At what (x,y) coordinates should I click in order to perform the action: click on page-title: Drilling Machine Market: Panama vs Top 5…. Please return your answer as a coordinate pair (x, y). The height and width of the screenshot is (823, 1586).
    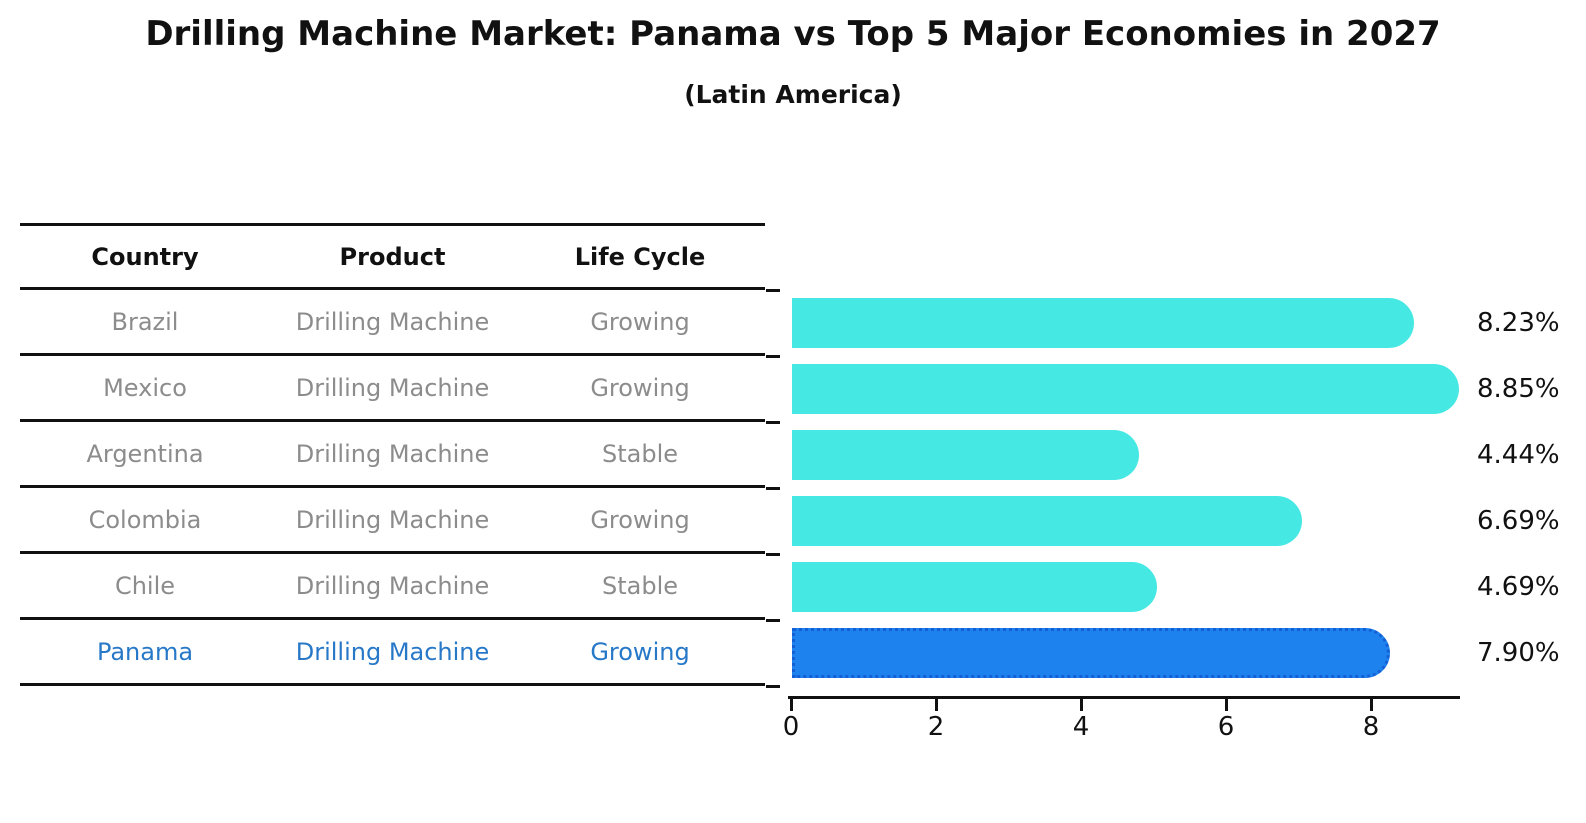
    Looking at the image, I should click on (793, 34).